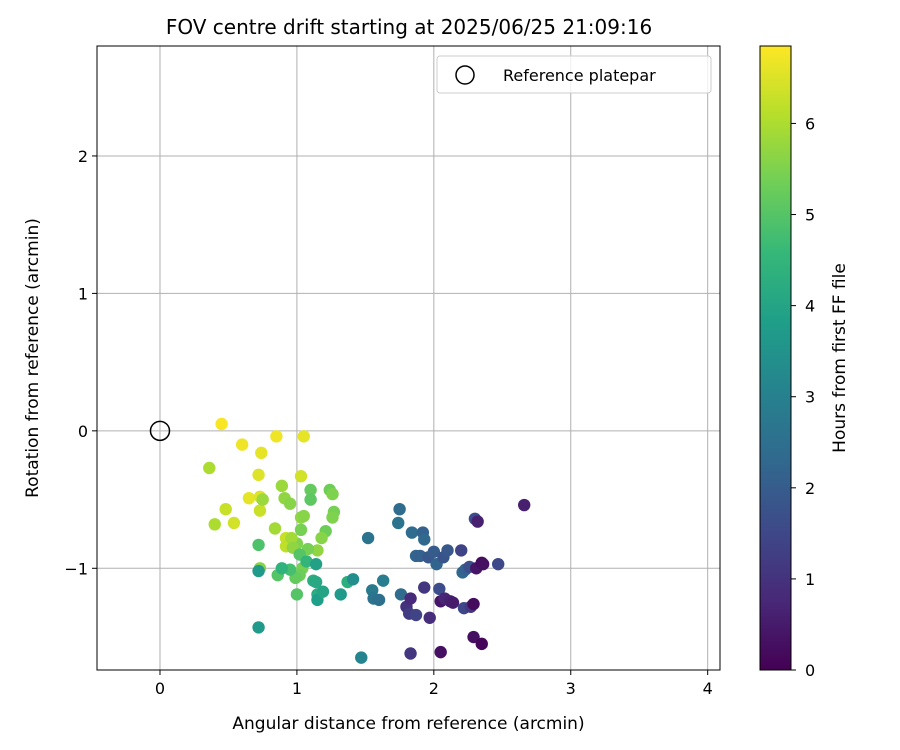 This screenshot has height=750, width=900. What do you see at coordinates (810, 123) in the screenshot?
I see `colorbar-tick-label: 6` at bounding box center [810, 123].